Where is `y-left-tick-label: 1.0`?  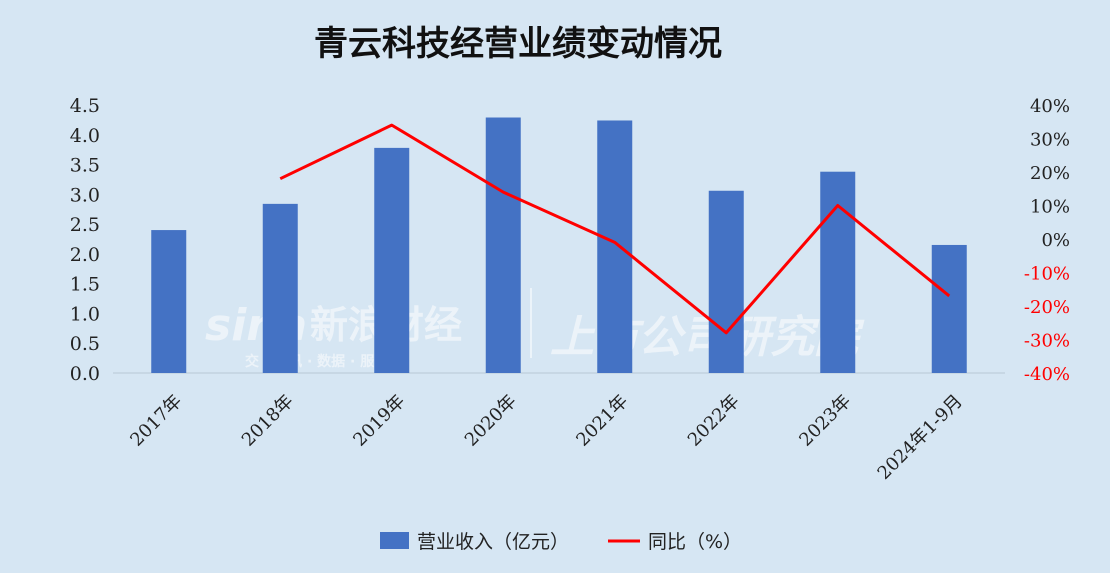 y-left-tick-label: 1.0 is located at coordinates (85, 314).